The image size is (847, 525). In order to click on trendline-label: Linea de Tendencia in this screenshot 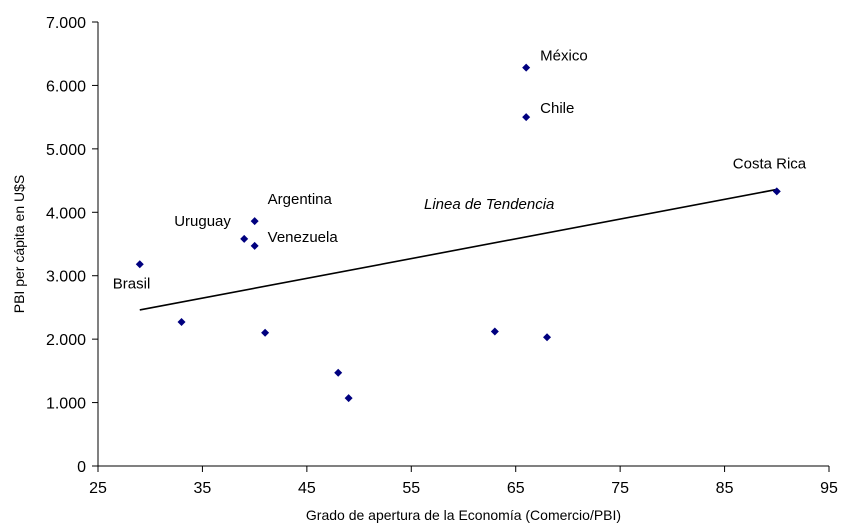, I will do `click(489, 204)`.